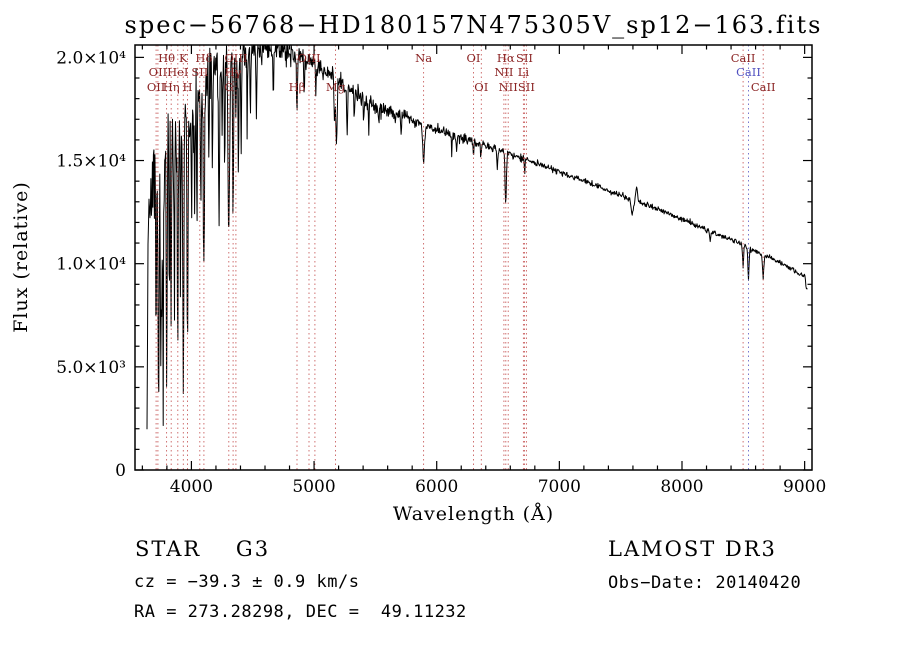 The width and height of the screenshot is (900, 649). I want to click on obs-date-text: Obs−Date: 20140420, so click(705, 583).